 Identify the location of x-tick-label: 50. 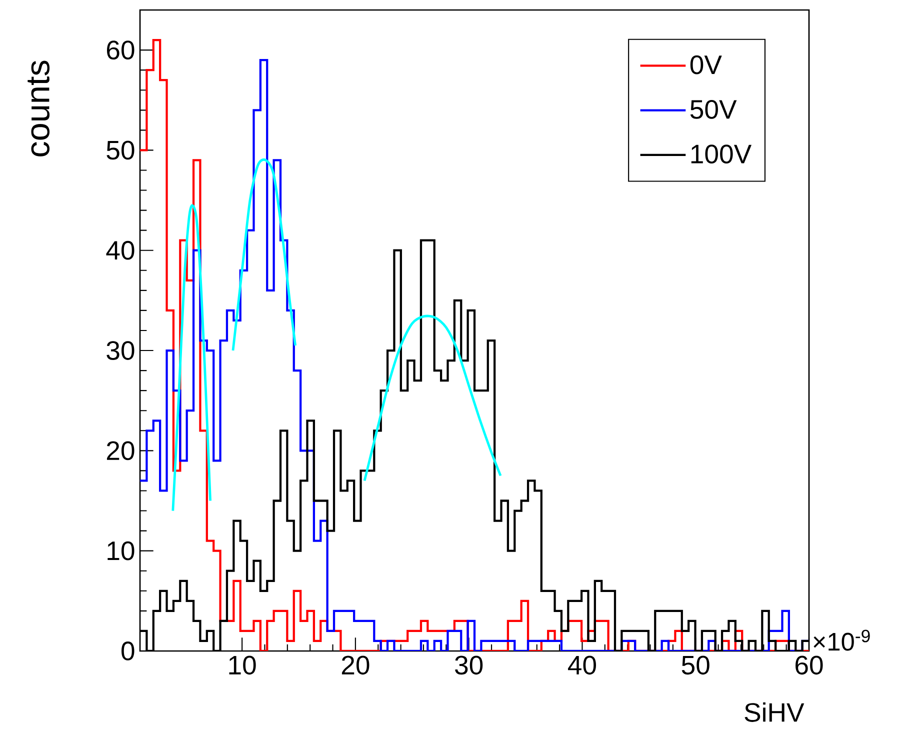
(696, 665).